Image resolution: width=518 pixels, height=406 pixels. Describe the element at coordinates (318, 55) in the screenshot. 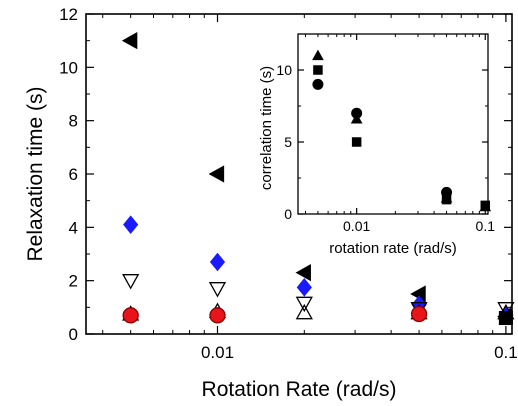

I see `inset-point-triangle-up` at that location.